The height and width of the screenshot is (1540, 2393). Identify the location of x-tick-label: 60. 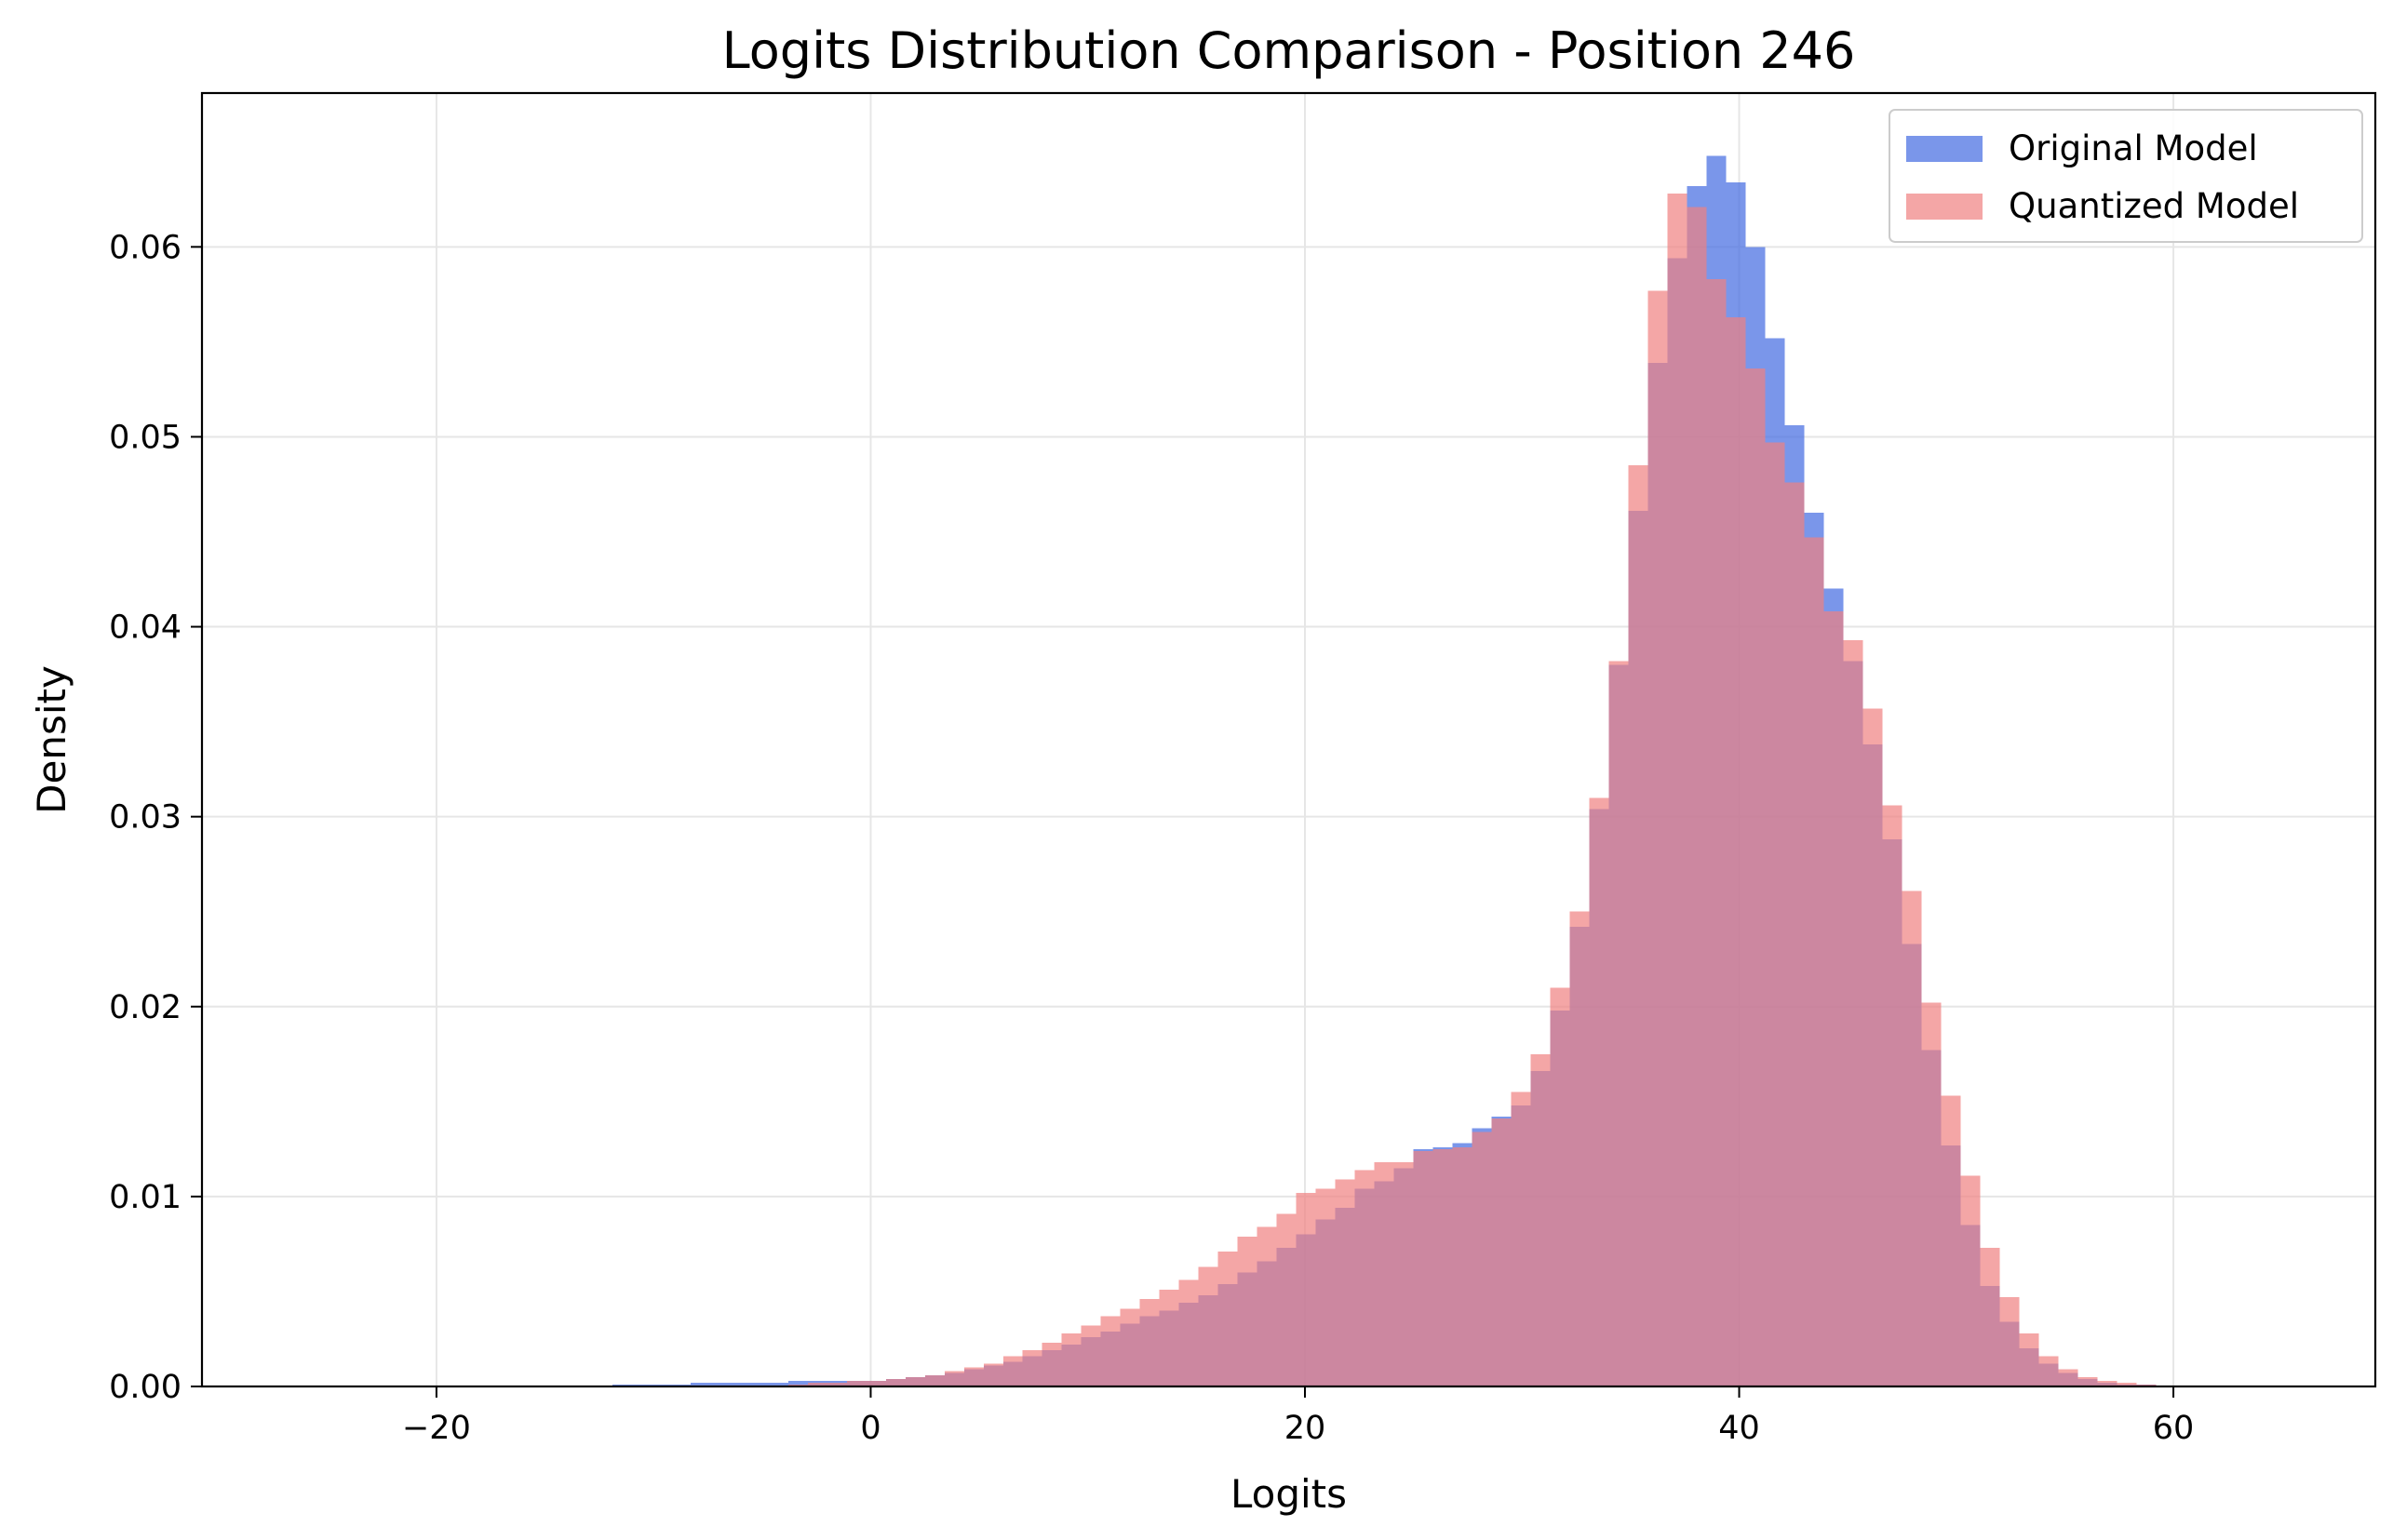
(2174, 1428).